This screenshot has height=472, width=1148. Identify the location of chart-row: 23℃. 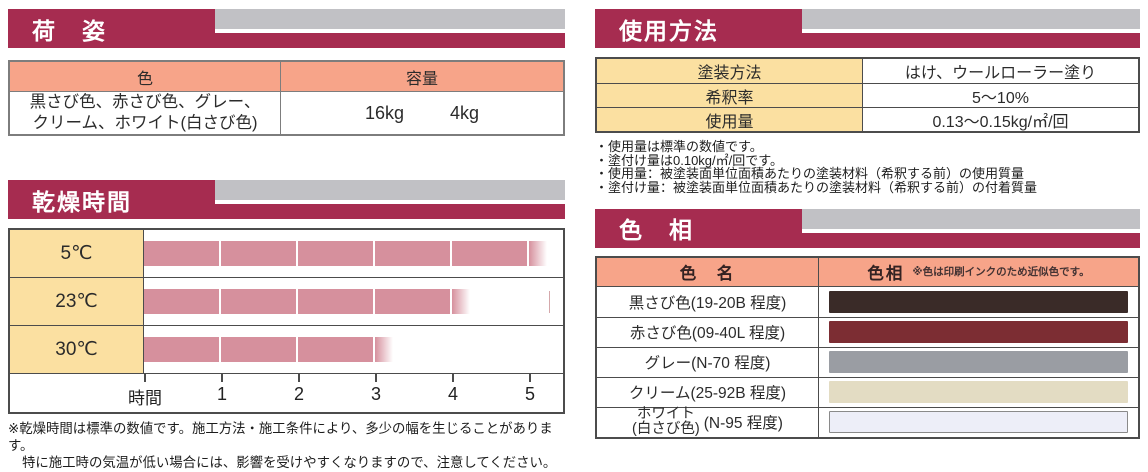
(286, 302).